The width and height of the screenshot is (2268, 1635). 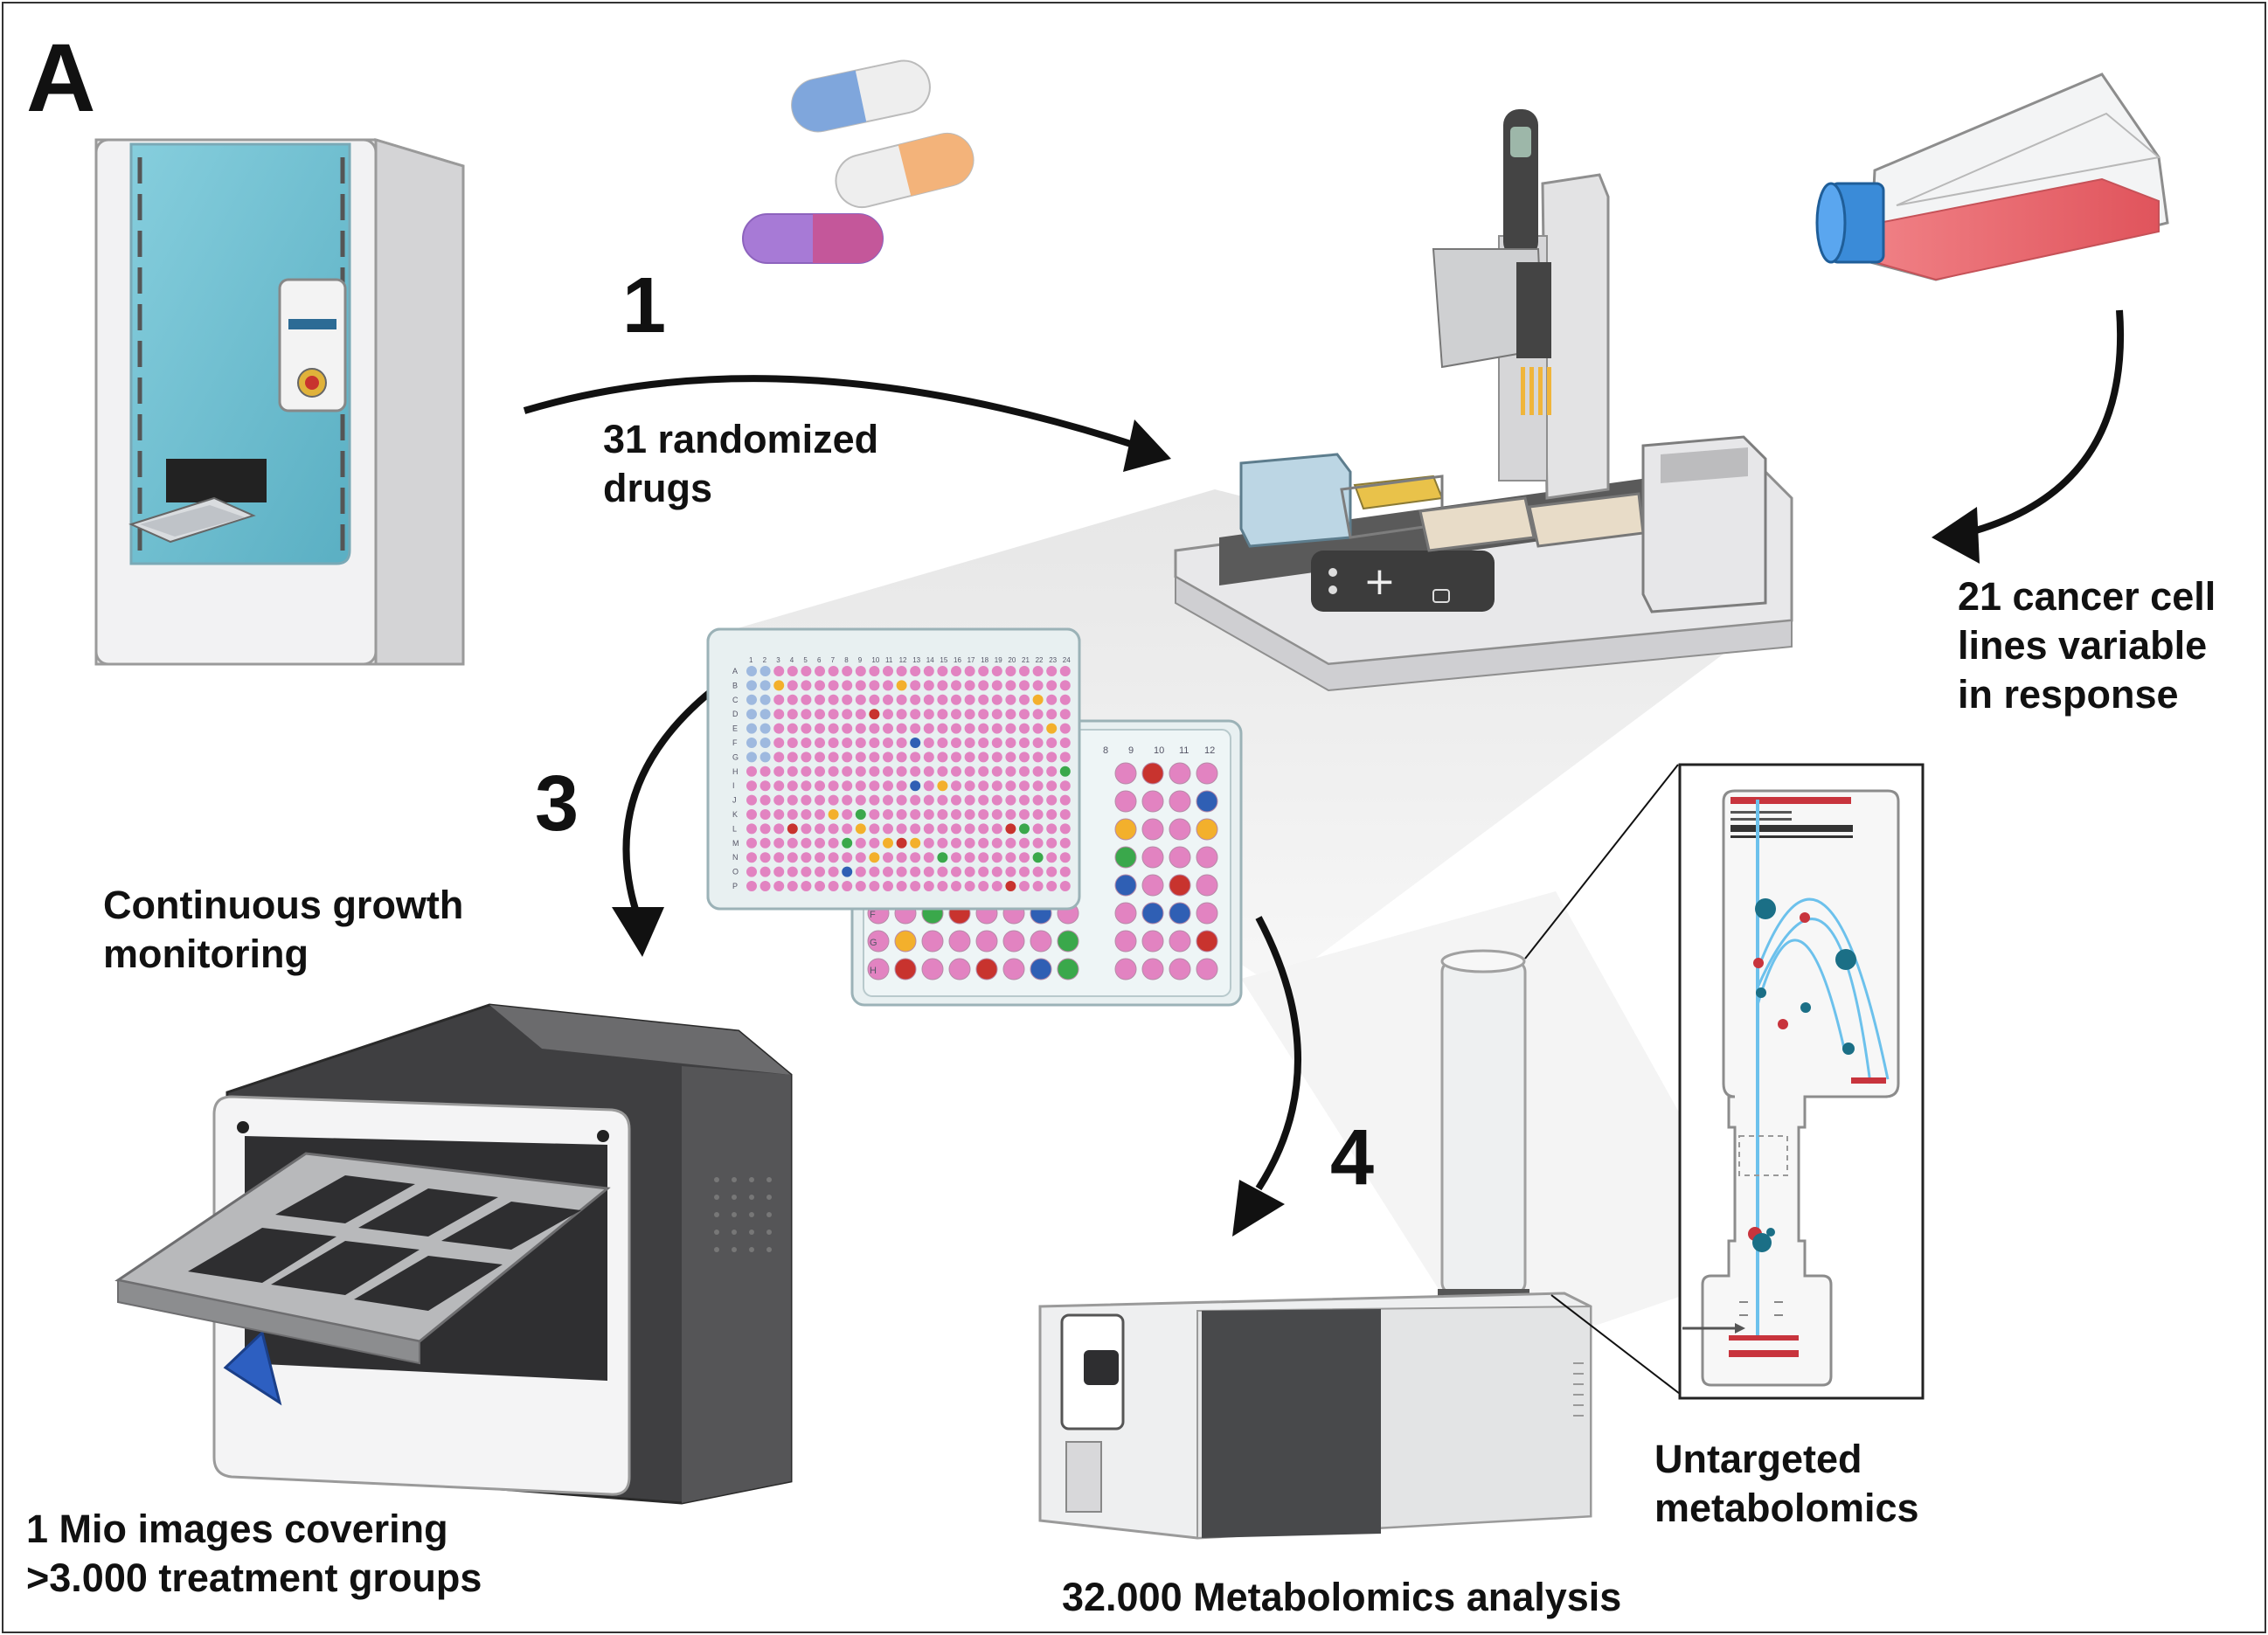 I want to click on drugs-label: 31 randomized drugs, so click(x=740, y=464).